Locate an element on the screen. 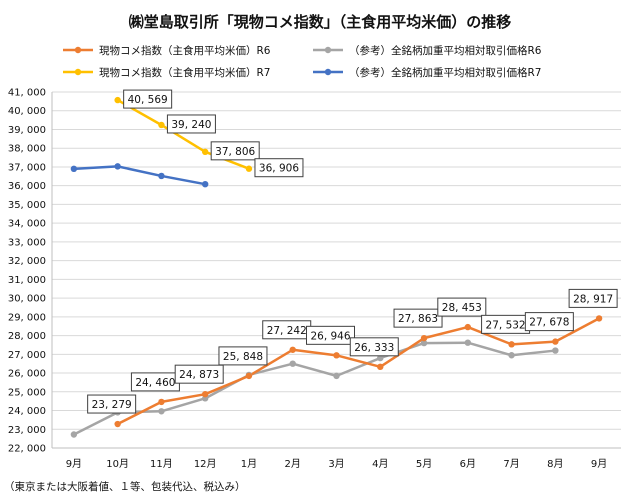  data-label: 23, 279 is located at coordinates (112, 404).